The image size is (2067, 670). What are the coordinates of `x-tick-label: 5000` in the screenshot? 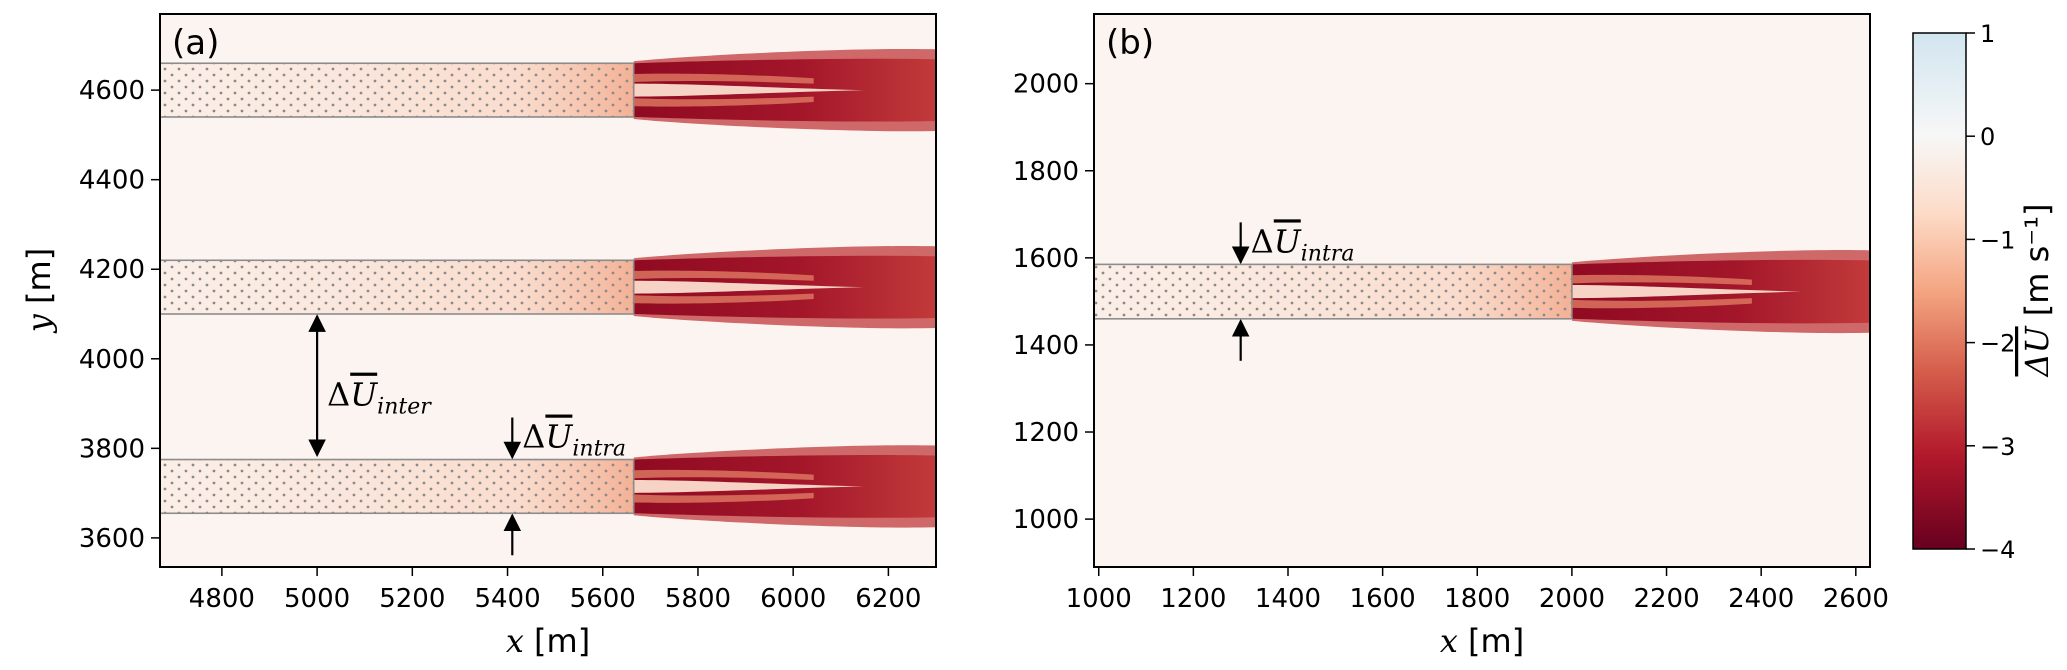 It's located at (317, 599).